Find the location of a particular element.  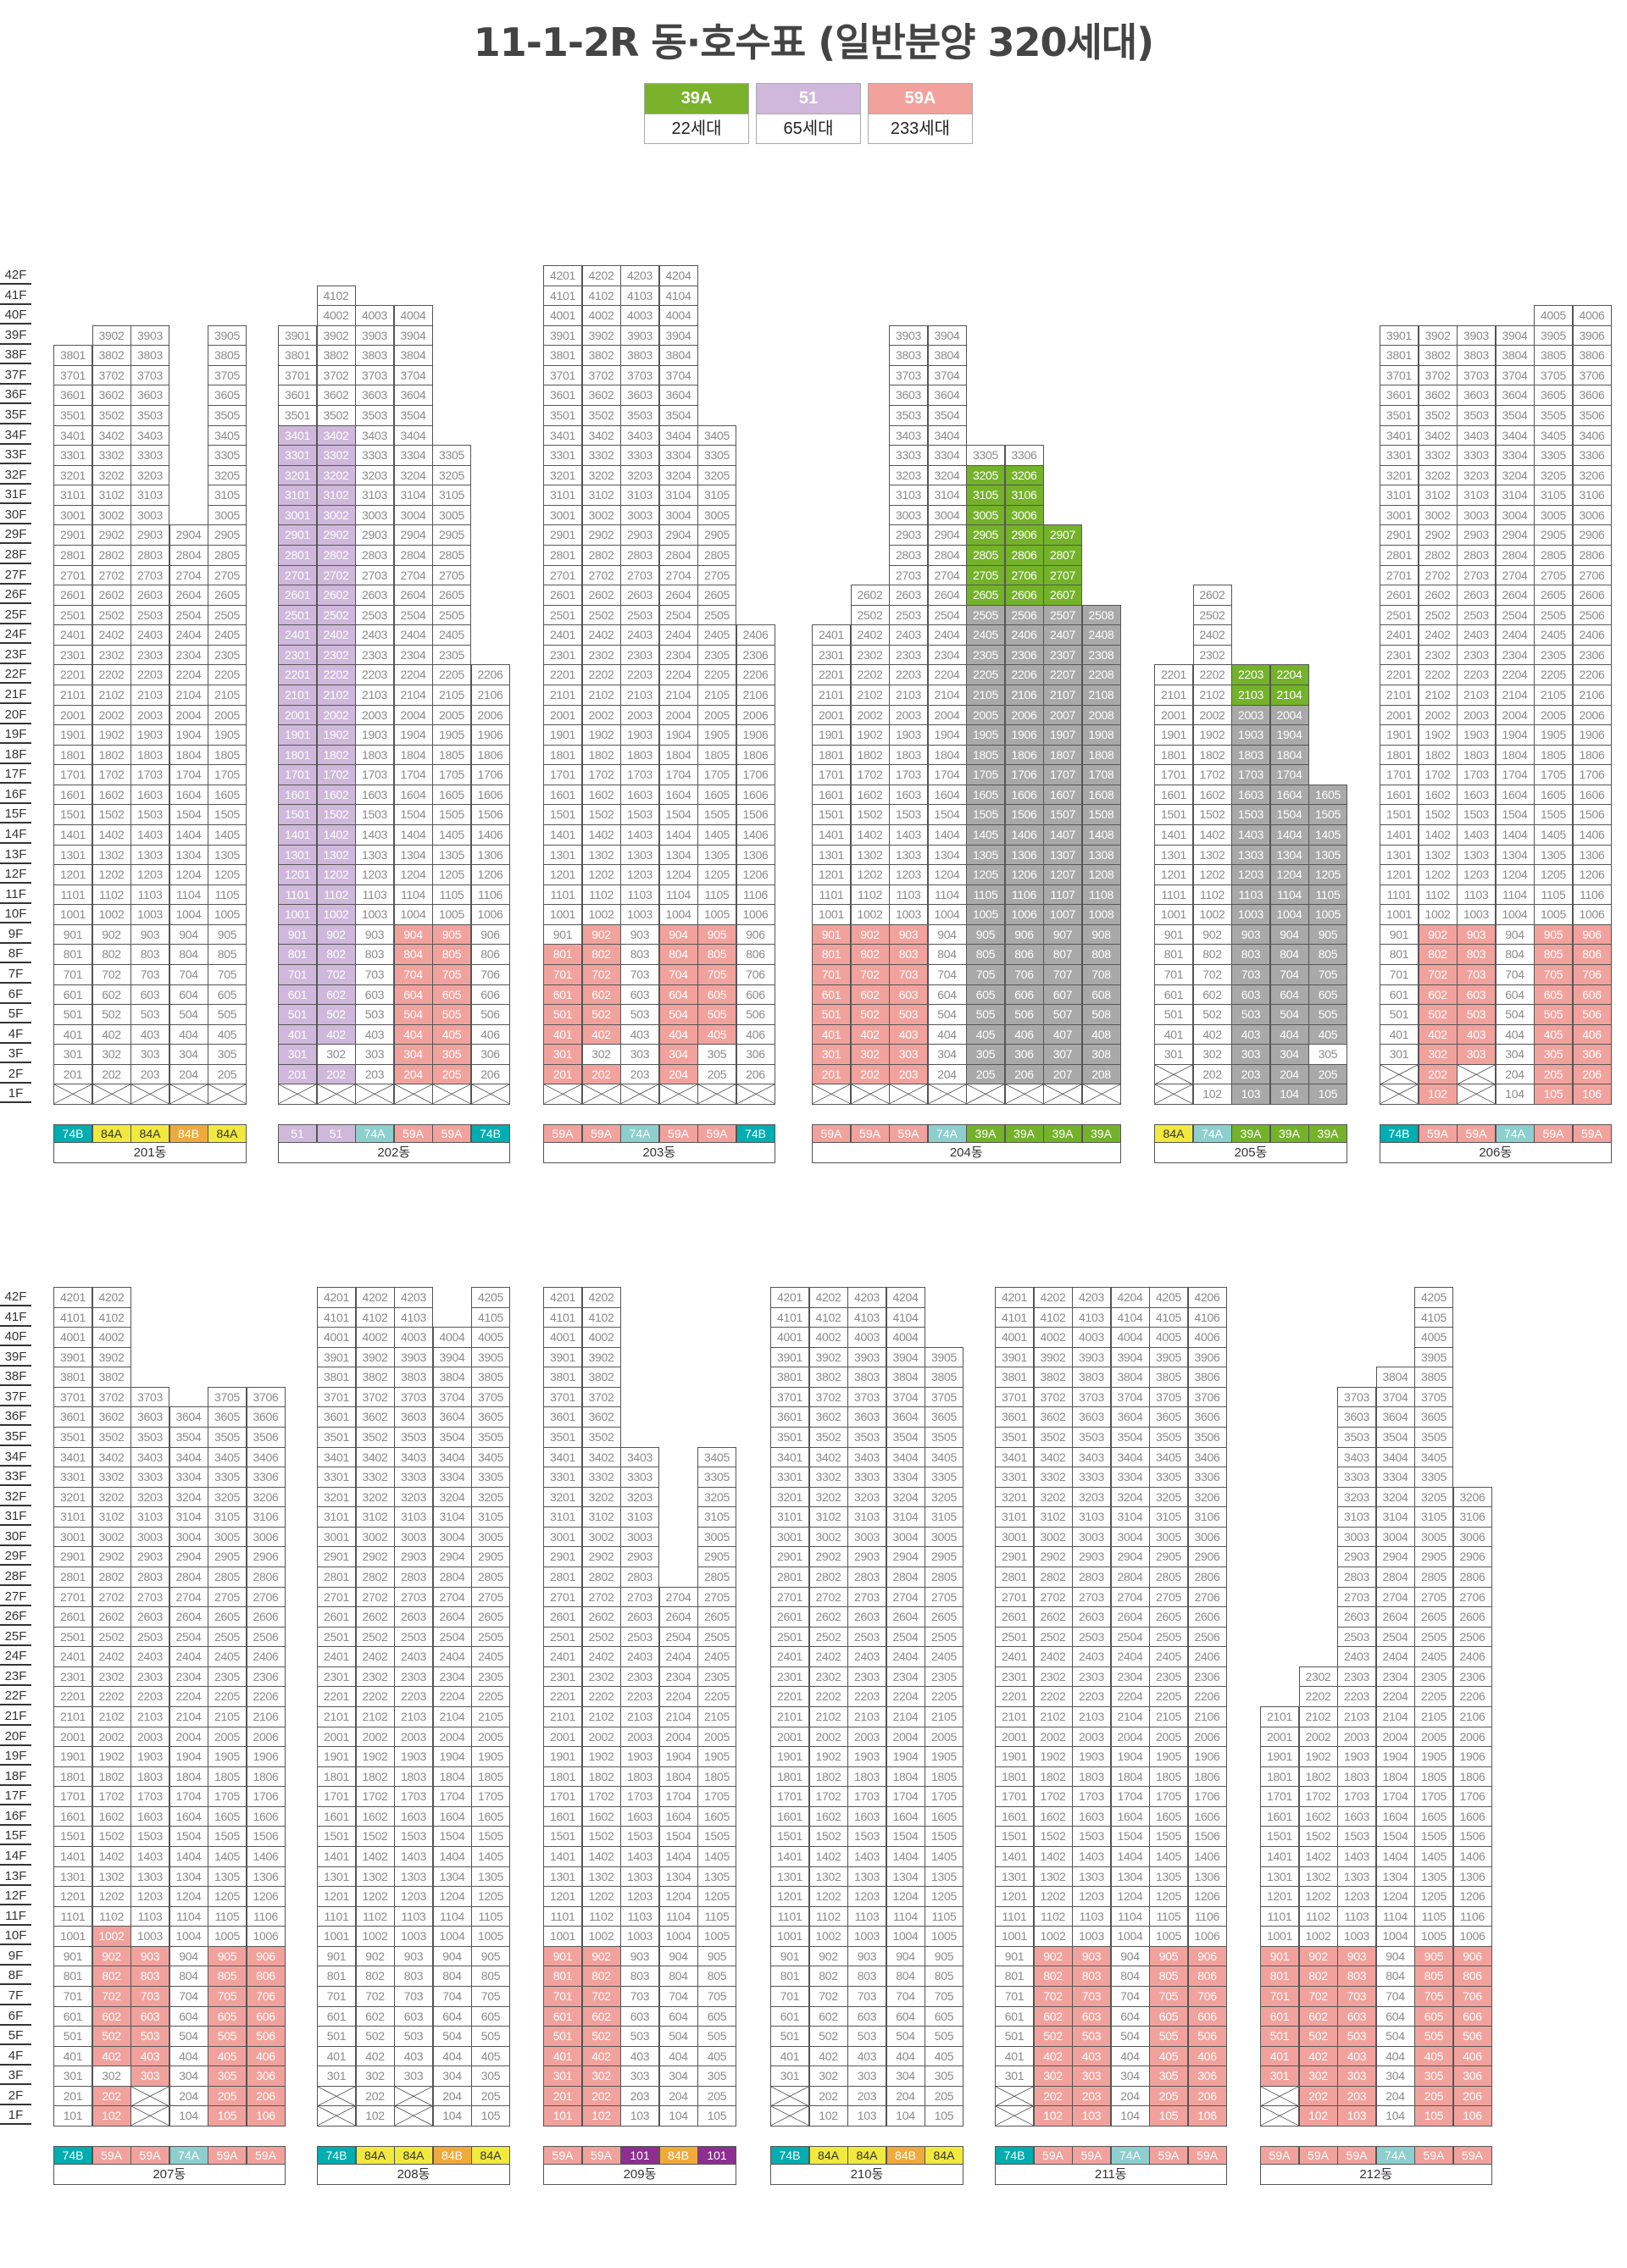

unit-cell: 3005 is located at coordinates (491, 1537).